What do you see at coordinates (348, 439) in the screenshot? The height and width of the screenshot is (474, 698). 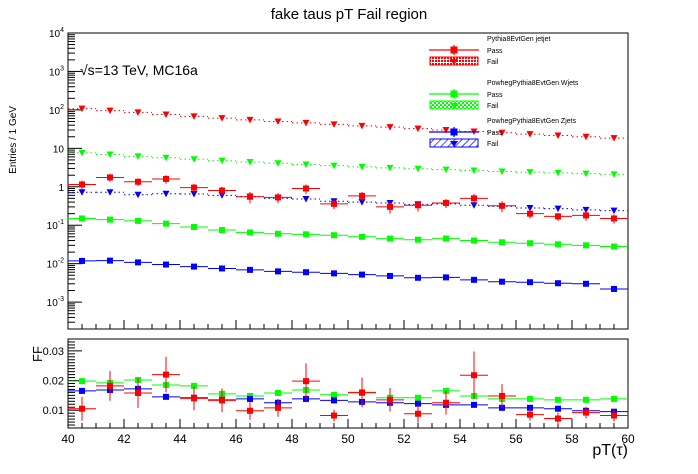 I see `x-tick-label: 50` at bounding box center [348, 439].